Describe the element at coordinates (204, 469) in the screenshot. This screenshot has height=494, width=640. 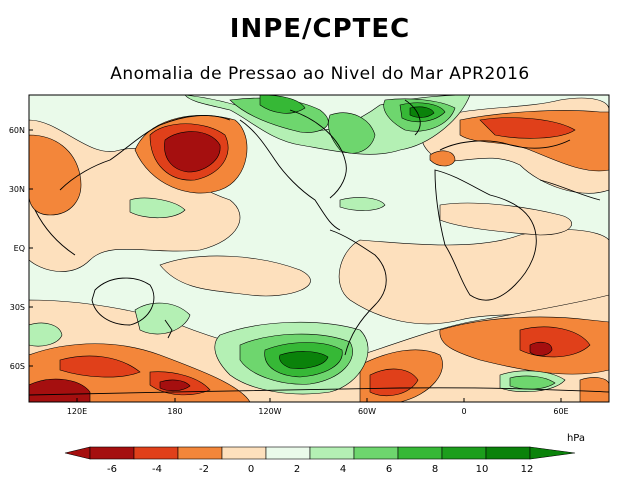
I see `colorbar-tick: -2` at that location.